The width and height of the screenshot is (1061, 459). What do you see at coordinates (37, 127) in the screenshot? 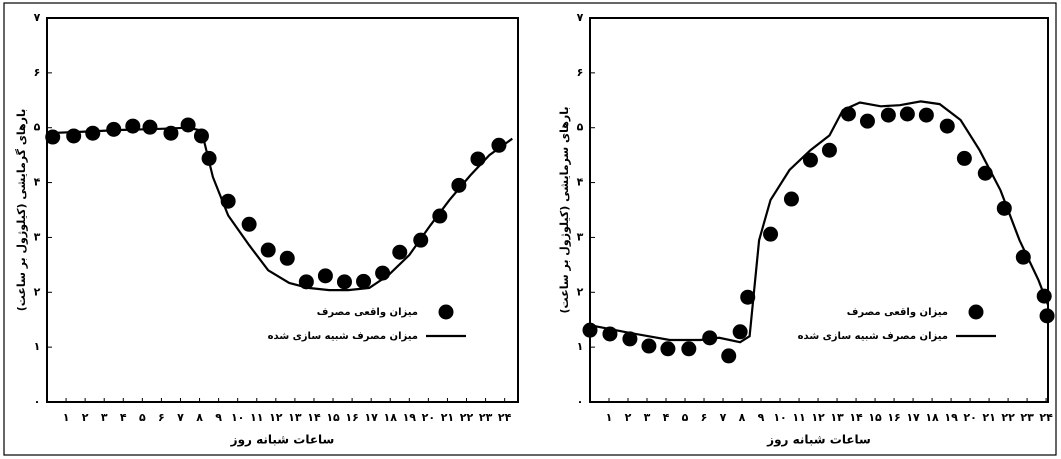
I see `y-tick-label: ۵` at bounding box center [37, 127].